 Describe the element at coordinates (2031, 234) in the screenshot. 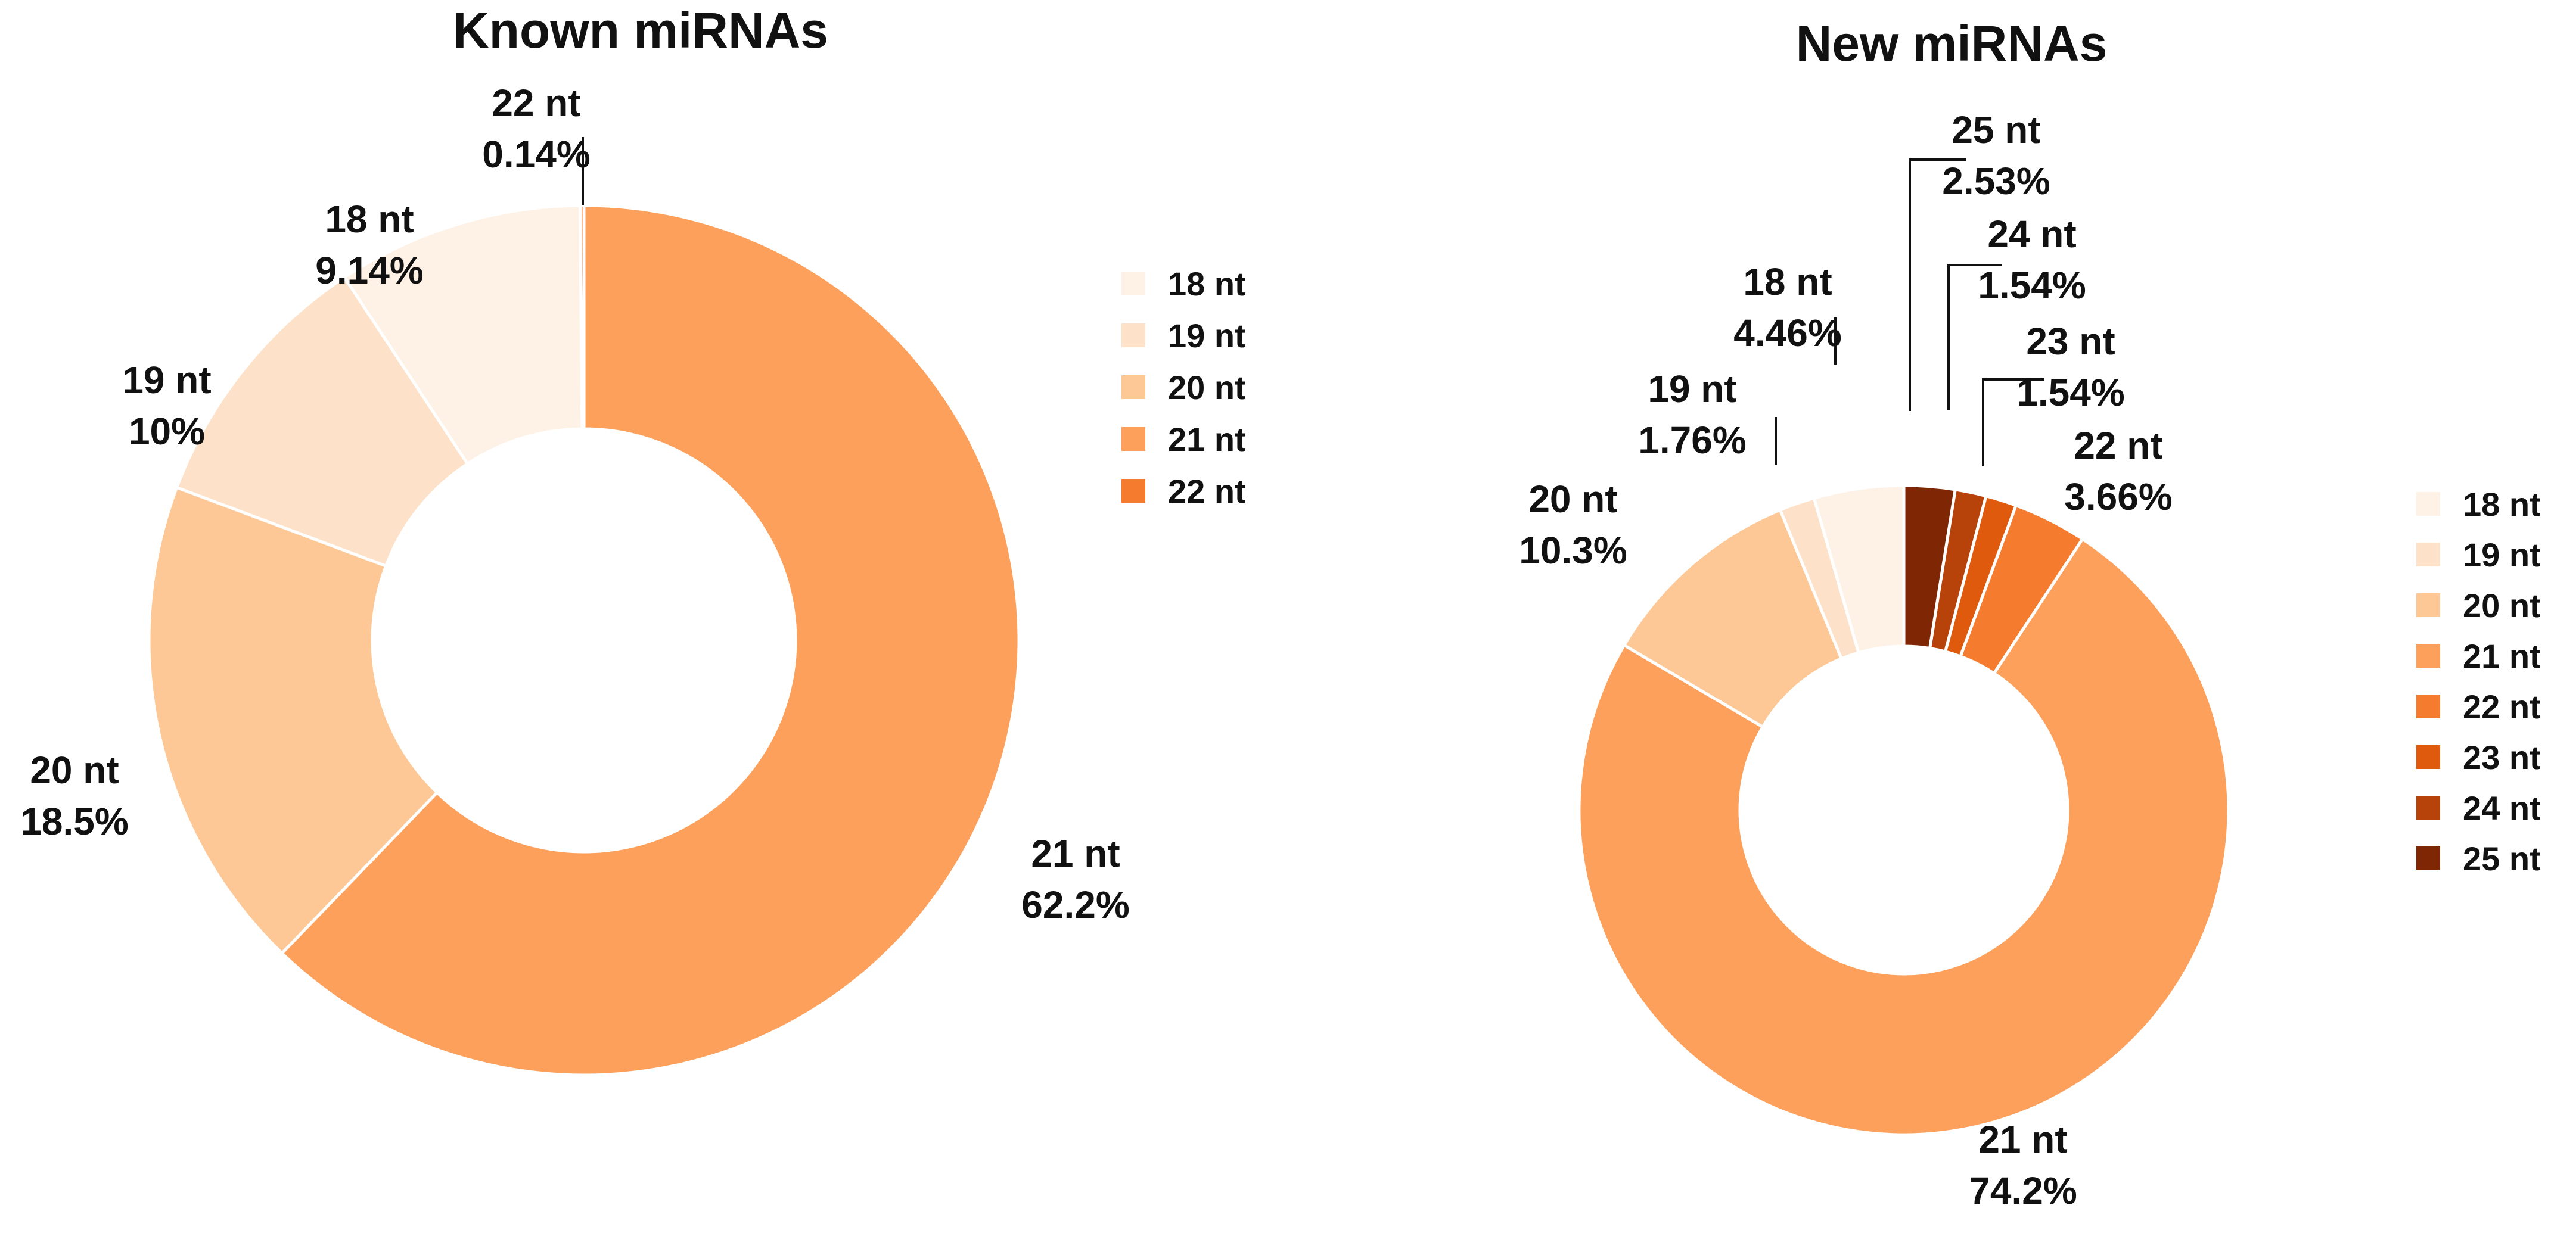

I see `slice-label: 24 nt` at that location.